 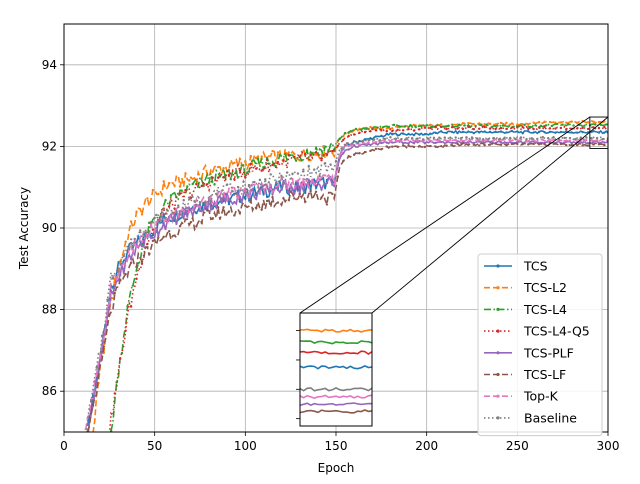 What do you see at coordinates (49, 65) in the screenshot?
I see `y-tick-label: 94` at bounding box center [49, 65].